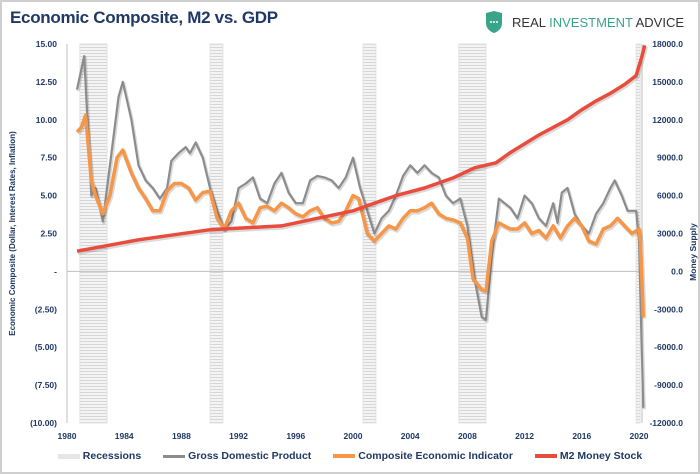 Image resolution: width=700 pixels, height=474 pixels. What do you see at coordinates (494, 22) in the screenshot?
I see `shield-icon` at bounding box center [494, 22].